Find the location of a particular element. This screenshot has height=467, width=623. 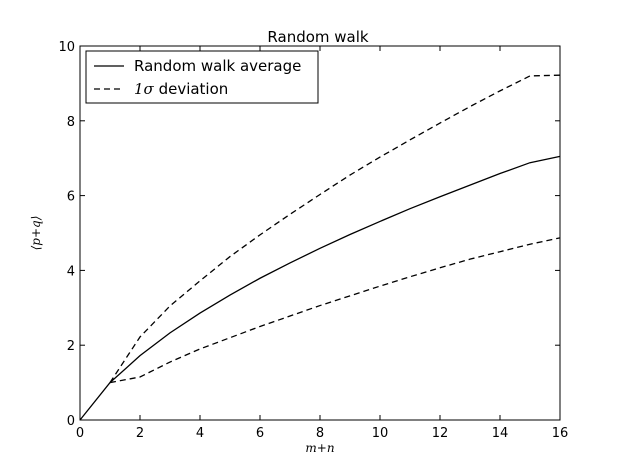

y-tick-label: 4 is located at coordinates (71, 271).